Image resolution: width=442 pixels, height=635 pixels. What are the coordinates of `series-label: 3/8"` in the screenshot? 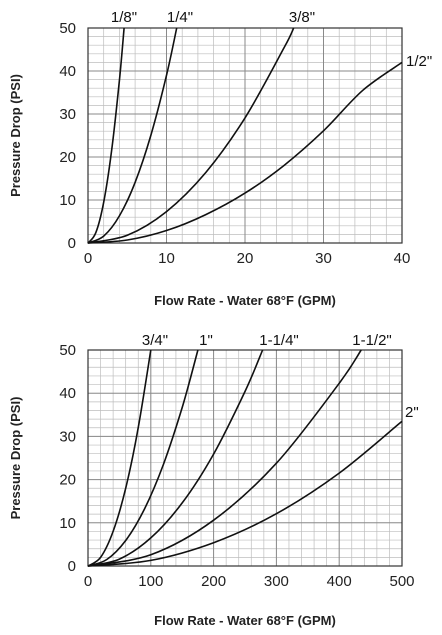 It's located at (302, 17).